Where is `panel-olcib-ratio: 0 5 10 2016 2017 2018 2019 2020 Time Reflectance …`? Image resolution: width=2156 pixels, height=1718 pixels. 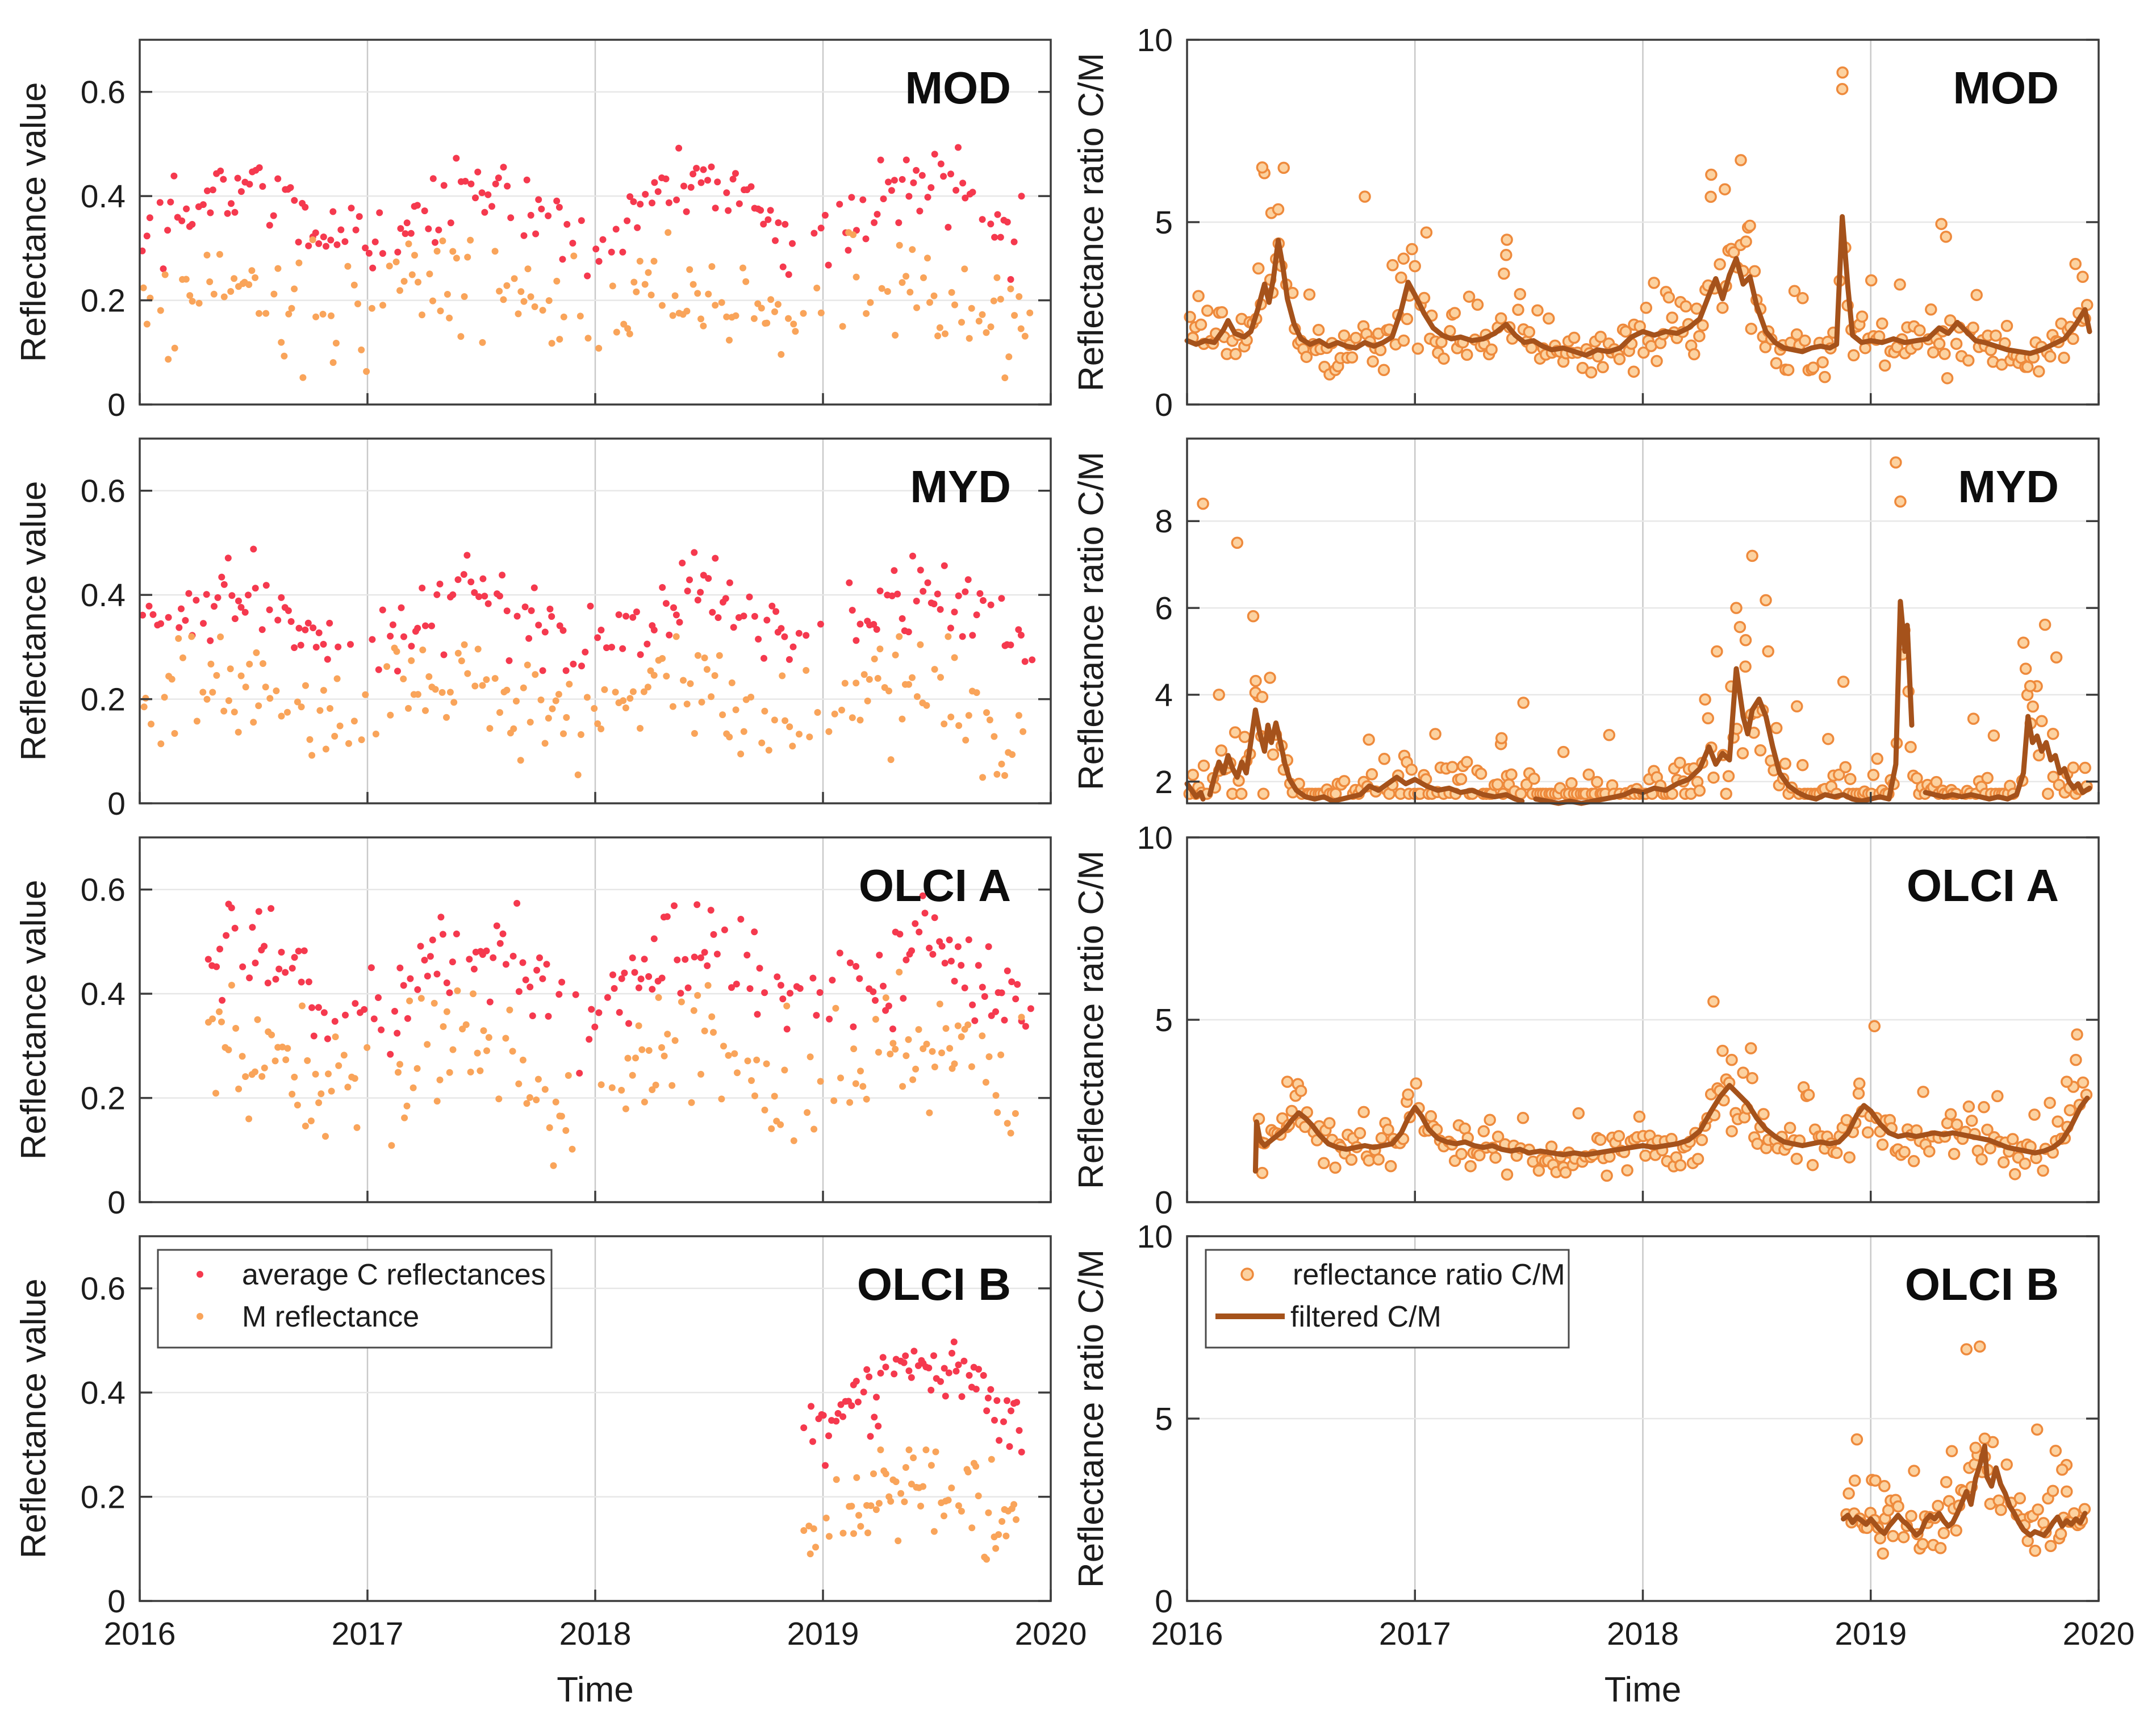
panel-olcib-ratio: 0 5 10 2016 2017 2018 2019 2020 Time Reflectance … is located at coordinates (1603, 1464).